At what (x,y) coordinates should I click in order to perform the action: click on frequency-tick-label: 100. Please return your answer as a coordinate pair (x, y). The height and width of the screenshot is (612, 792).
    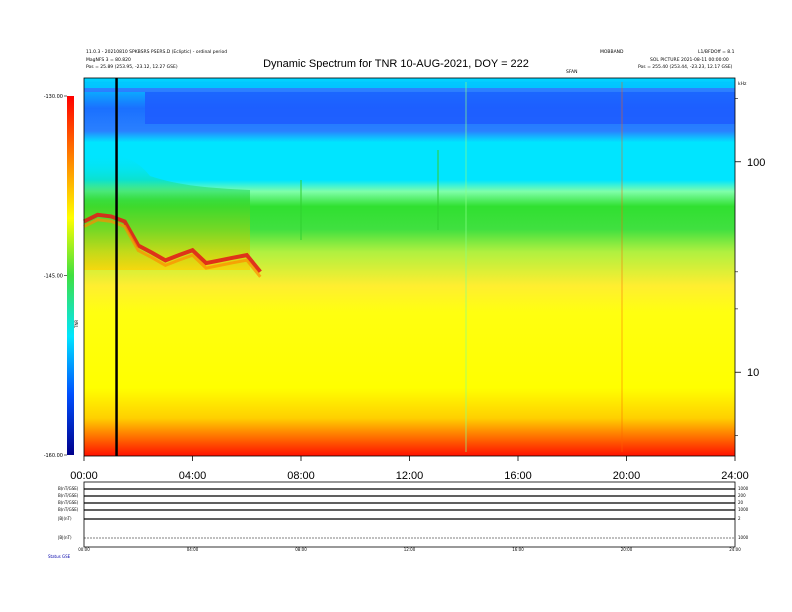
    Looking at the image, I should click on (756, 163).